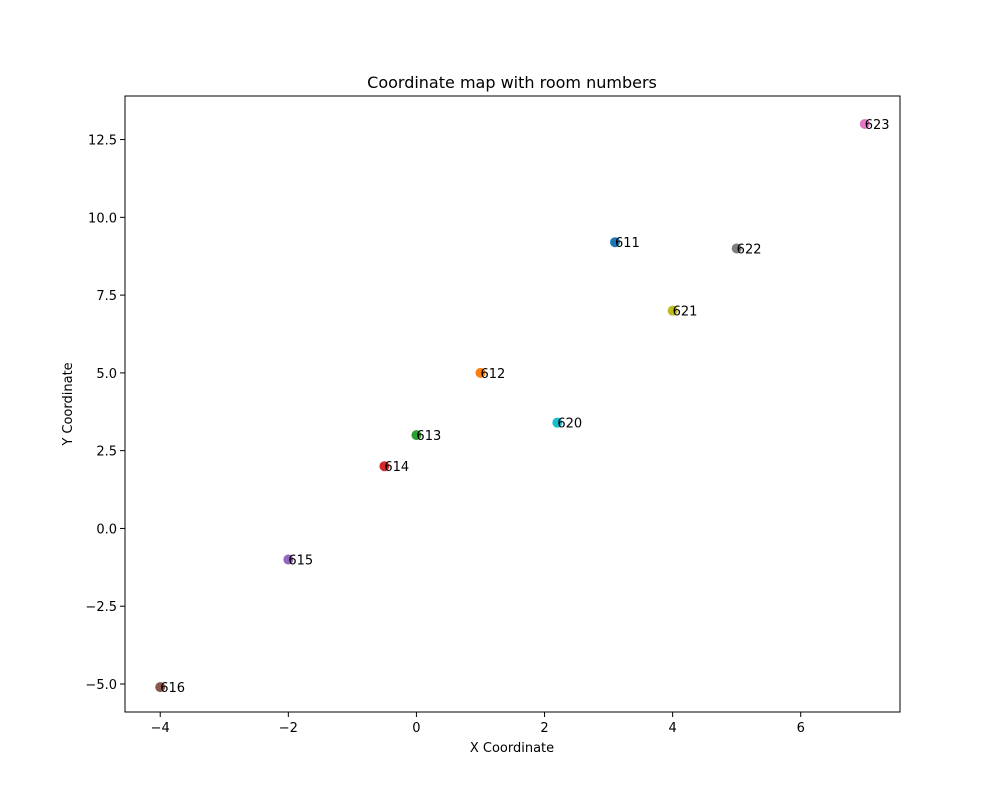  What do you see at coordinates (492, 374) in the screenshot?
I see `point-label-612: 612` at bounding box center [492, 374].